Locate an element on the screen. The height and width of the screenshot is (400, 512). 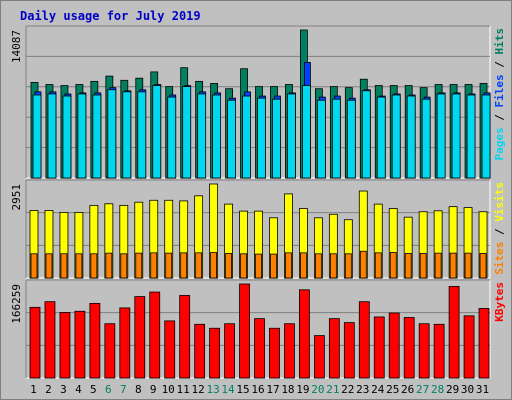
x-tick-label-19: 19 is located at coordinates (302, 389).